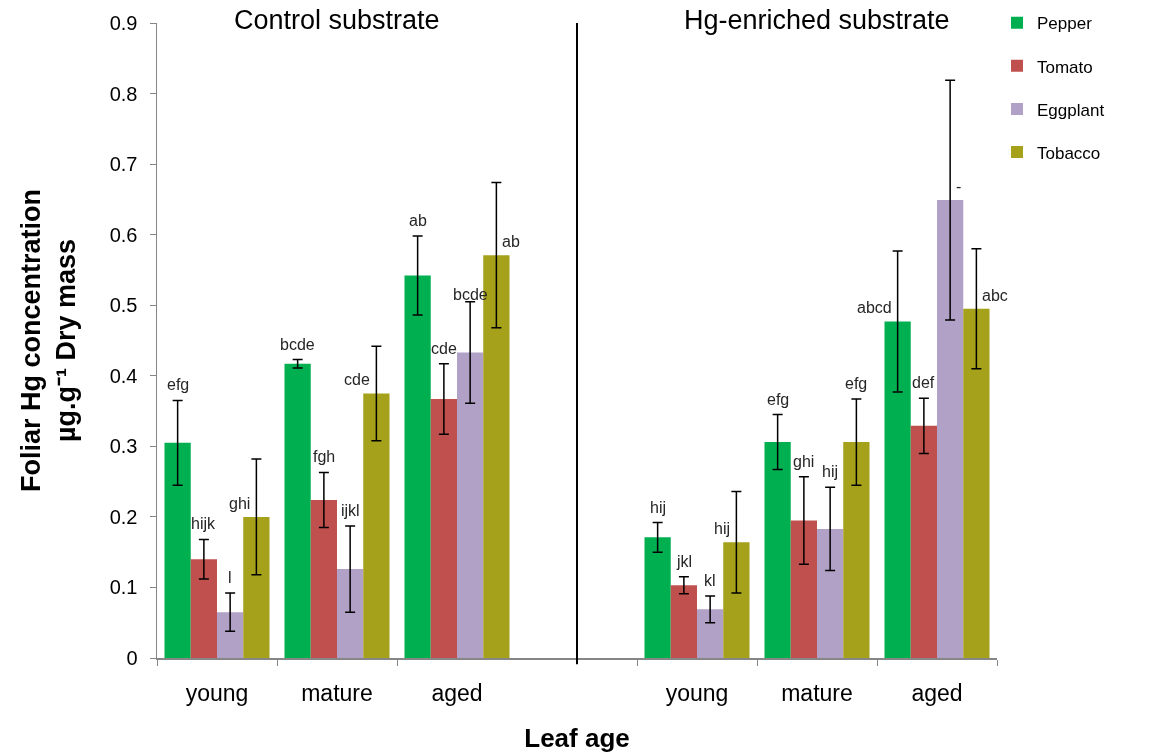 The width and height of the screenshot is (1158, 753). What do you see at coordinates (577, 738) in the screenshot?
I see `x-axis-title: Leaf age` at bounding box center [577, 738].